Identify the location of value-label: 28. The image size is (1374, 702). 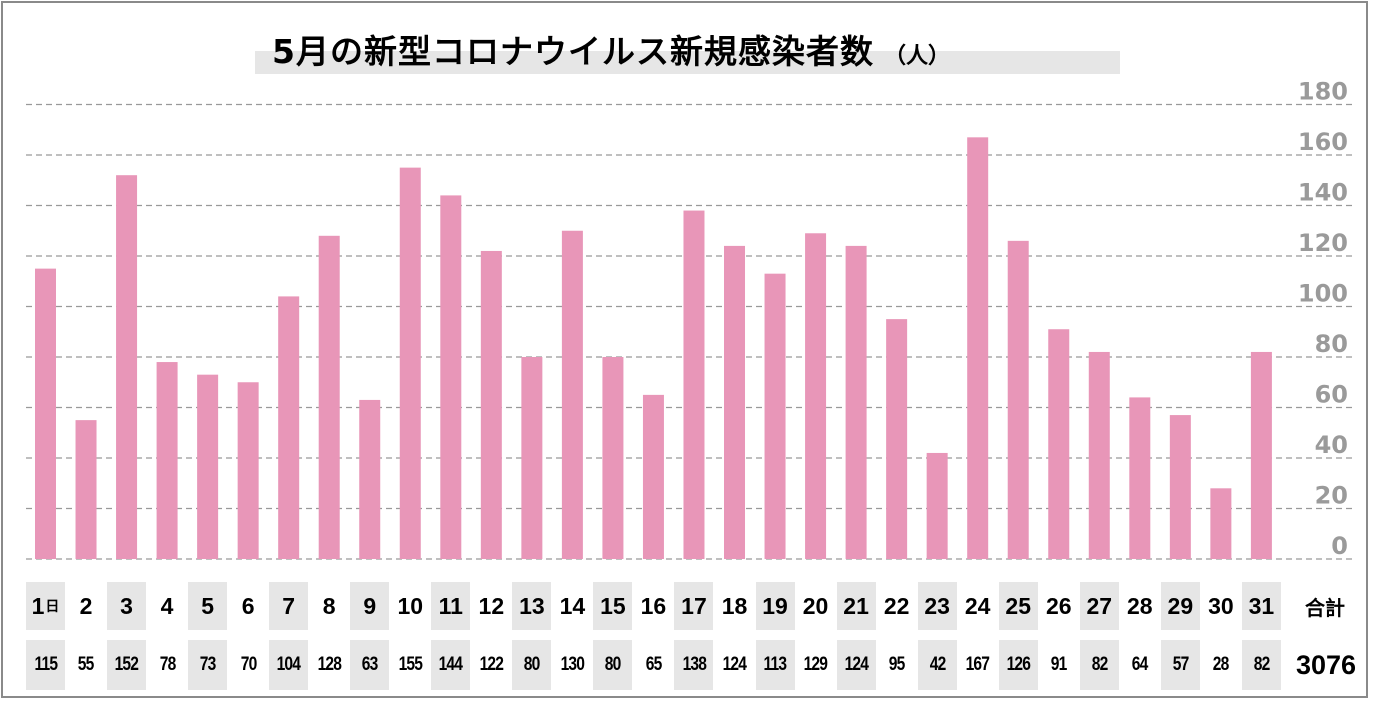
(1220, 665).